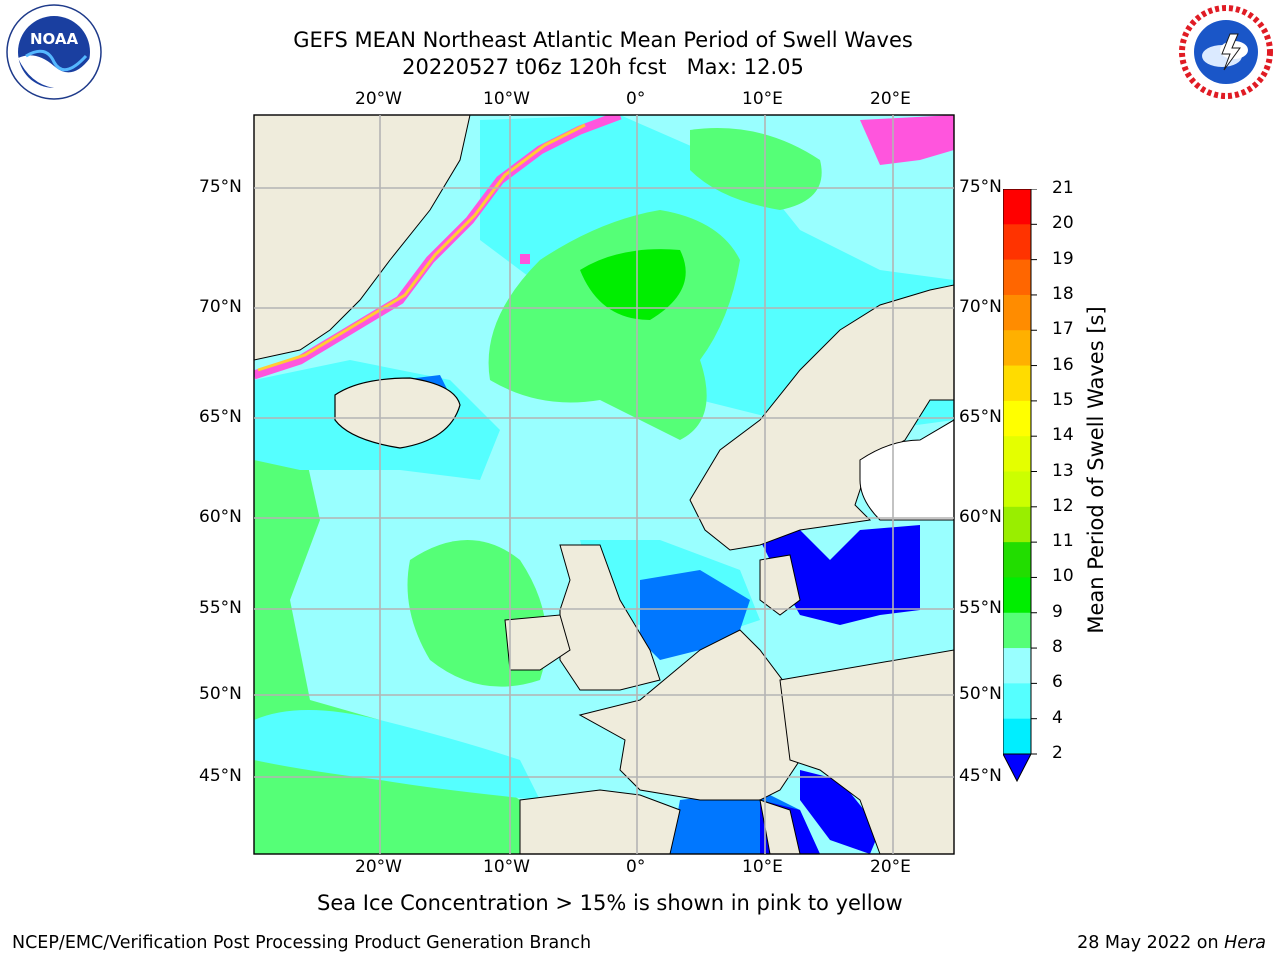 Image resolution: width=1280 pixels, height=960 pixels. Describe the element at coordinates (600, 821) in the screenshot. I see `iberia-land` at that location.